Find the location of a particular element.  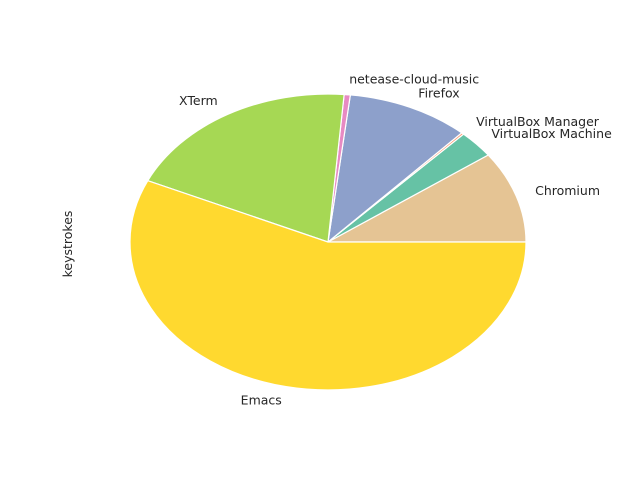

pie-label-virtualbox-manager: VirtualBox Manager is located at coordinates (538, 121).